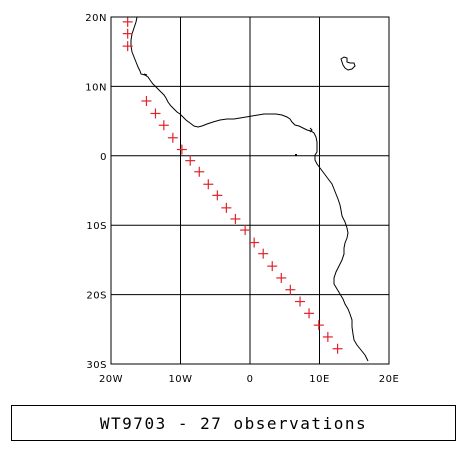 This screenshot has height=452, width=472. I want to click on x-tick-label: 10E, so click(319, 379).